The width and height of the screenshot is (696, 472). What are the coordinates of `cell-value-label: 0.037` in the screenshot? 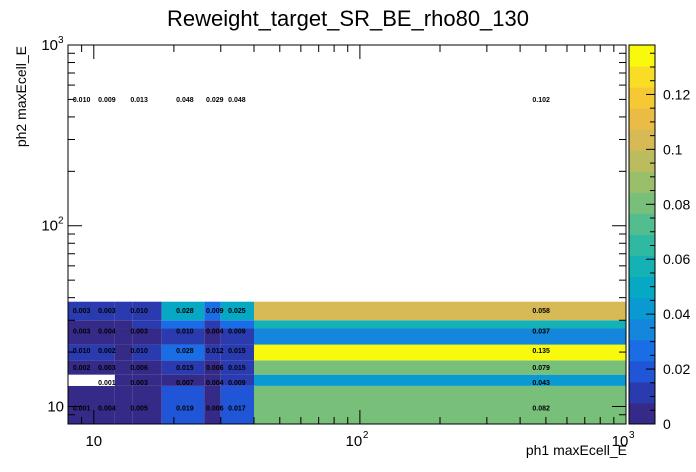 It's located at (541, 331).